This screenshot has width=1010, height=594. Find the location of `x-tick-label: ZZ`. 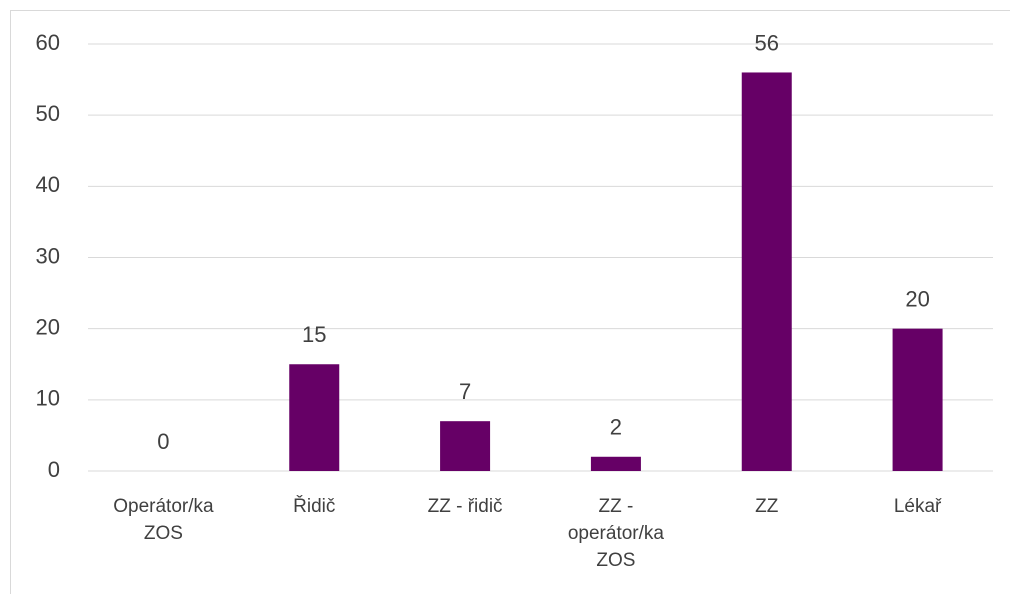

x-tick-label: ZZ is located at coordinates (767, 506).